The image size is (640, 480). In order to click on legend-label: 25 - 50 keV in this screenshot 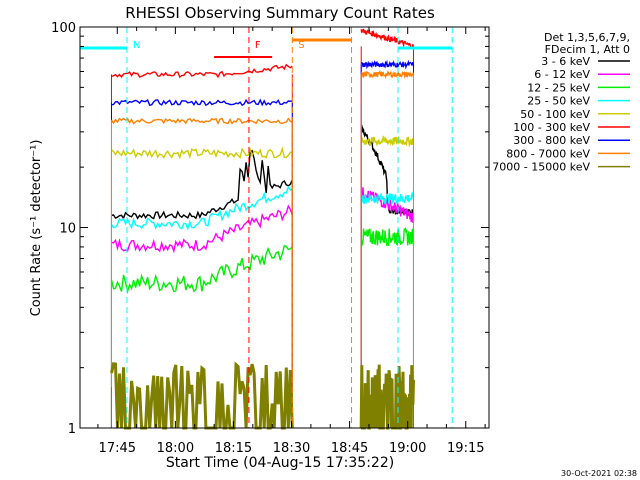, I will do `click(558, 101)`.